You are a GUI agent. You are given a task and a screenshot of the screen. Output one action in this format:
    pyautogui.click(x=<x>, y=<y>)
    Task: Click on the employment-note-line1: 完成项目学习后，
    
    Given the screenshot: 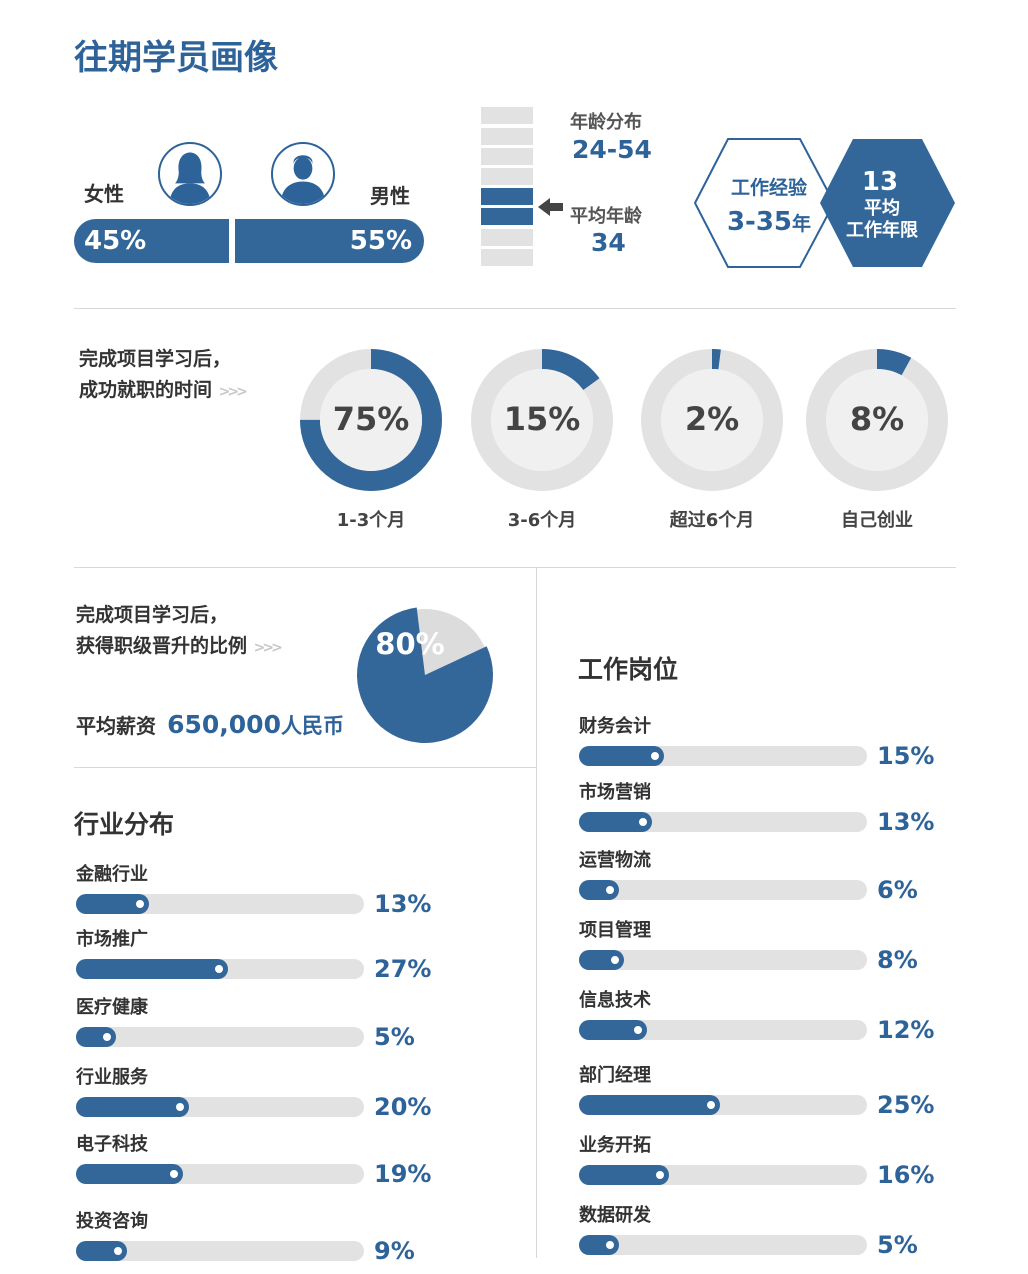 What is the action you would take?
    pyautogui.click(x=155, y=359)
    